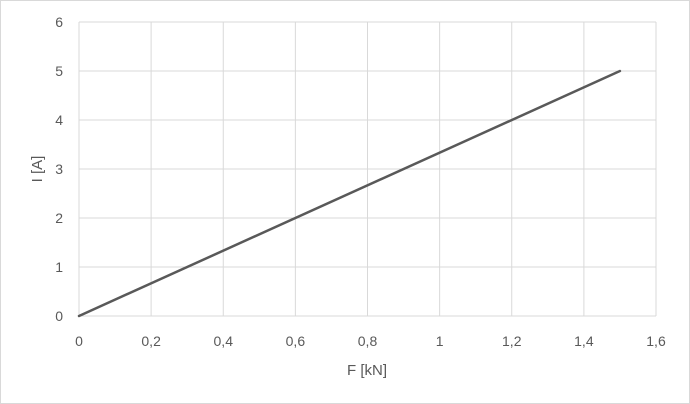  Describe the element at coordinates (440, 341) in the screenshot. I see `x-tick-label: 1` at that location.